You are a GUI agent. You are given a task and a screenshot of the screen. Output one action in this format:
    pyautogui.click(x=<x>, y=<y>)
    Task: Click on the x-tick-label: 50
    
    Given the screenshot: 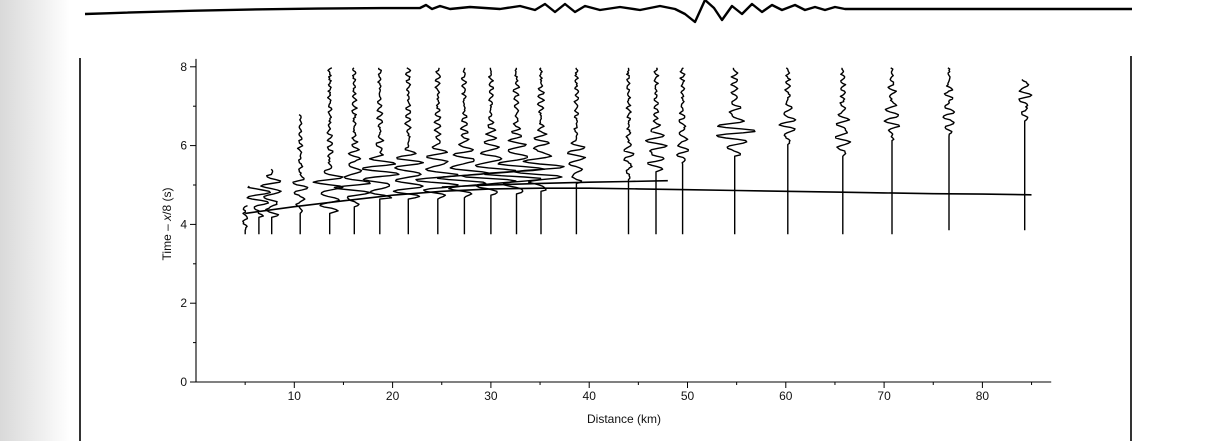 What is the action you would take?
    pyautogui.click(x=688, y=396)
    